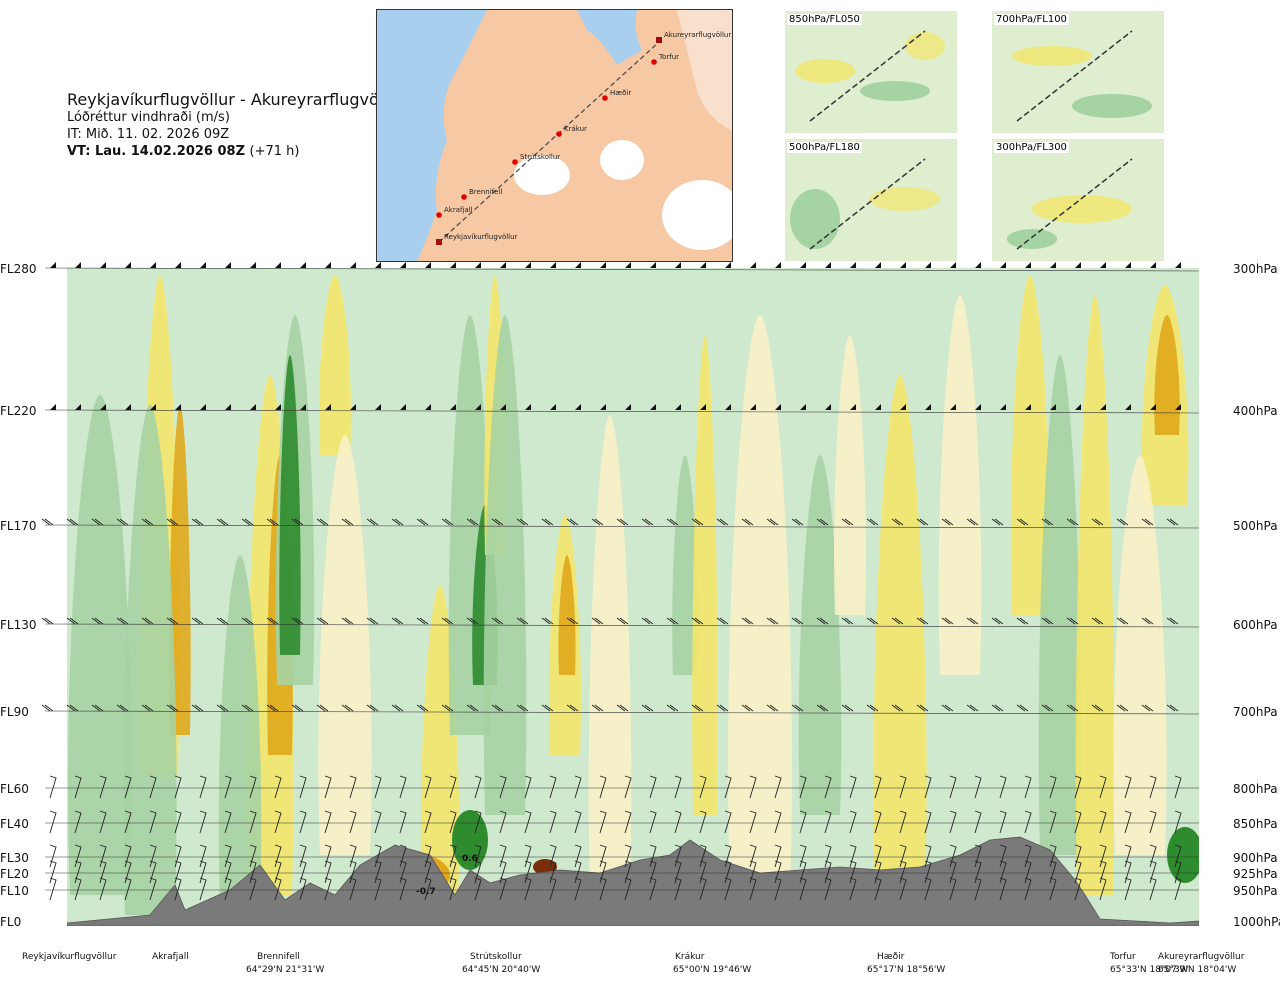 Image resolution: width=1280 pixels, height=981 pixels. I want to click on field-annotations: -0.7 0.6, so click(447, 875).